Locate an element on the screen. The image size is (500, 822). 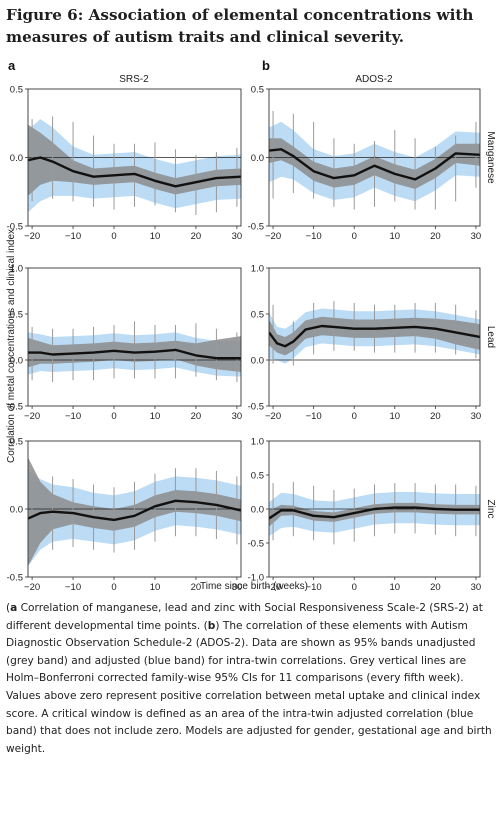
y-tick-label: -1.0 is located at coordinates (256, 578).